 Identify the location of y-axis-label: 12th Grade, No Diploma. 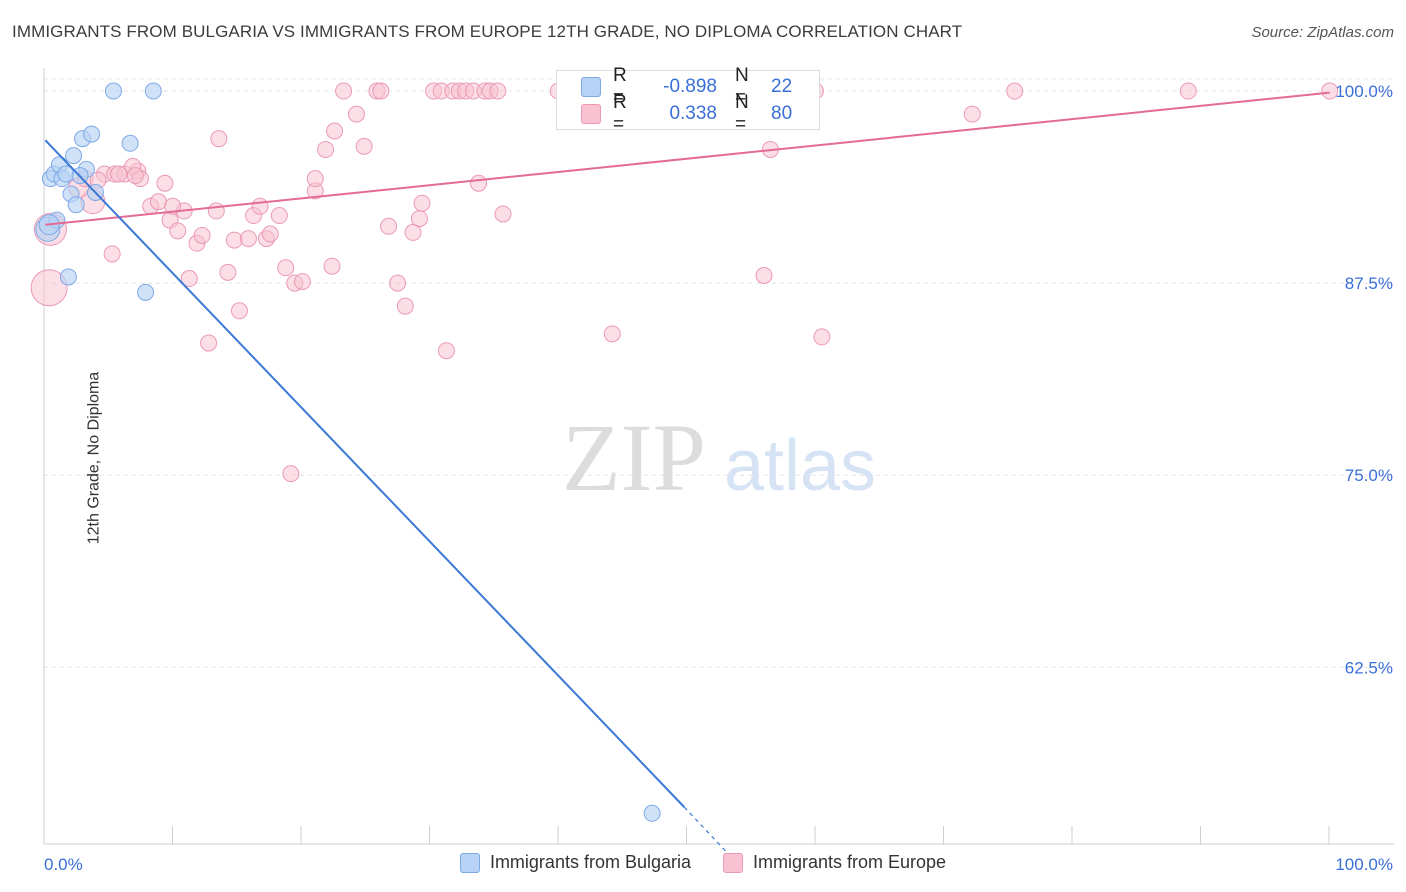
(94, 458).